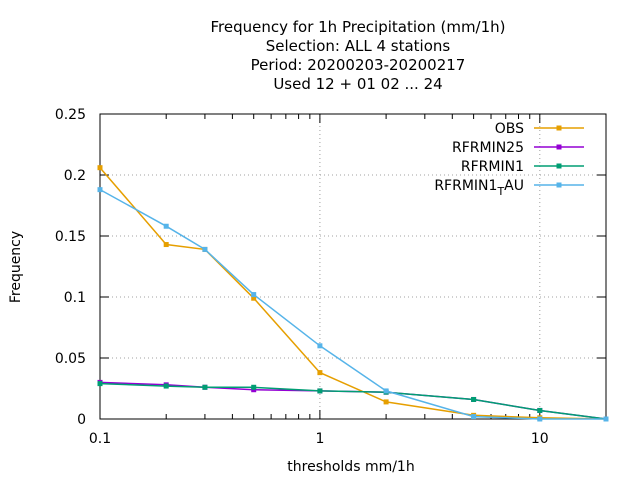 The height and width of the screenshot is (480, 640). I want to click on series-line, so click(353, 401).